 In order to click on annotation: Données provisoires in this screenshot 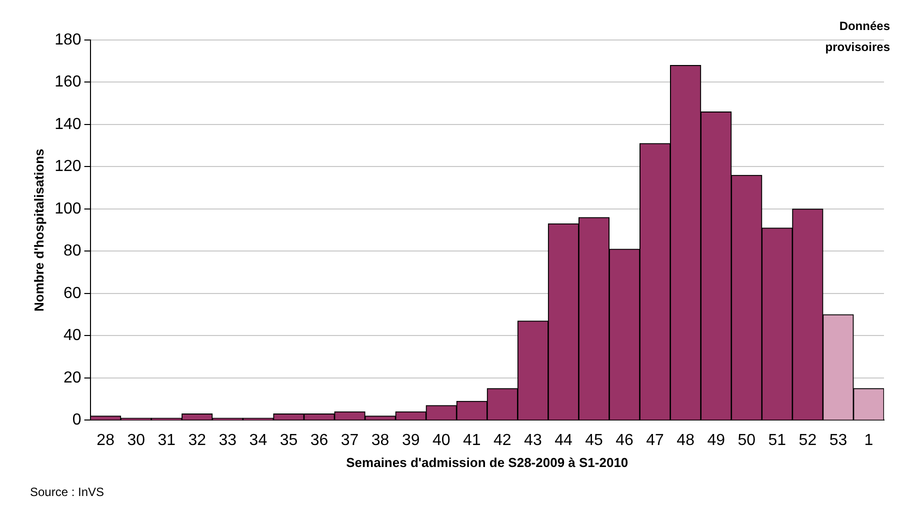, I will do `click(857, 36)`.